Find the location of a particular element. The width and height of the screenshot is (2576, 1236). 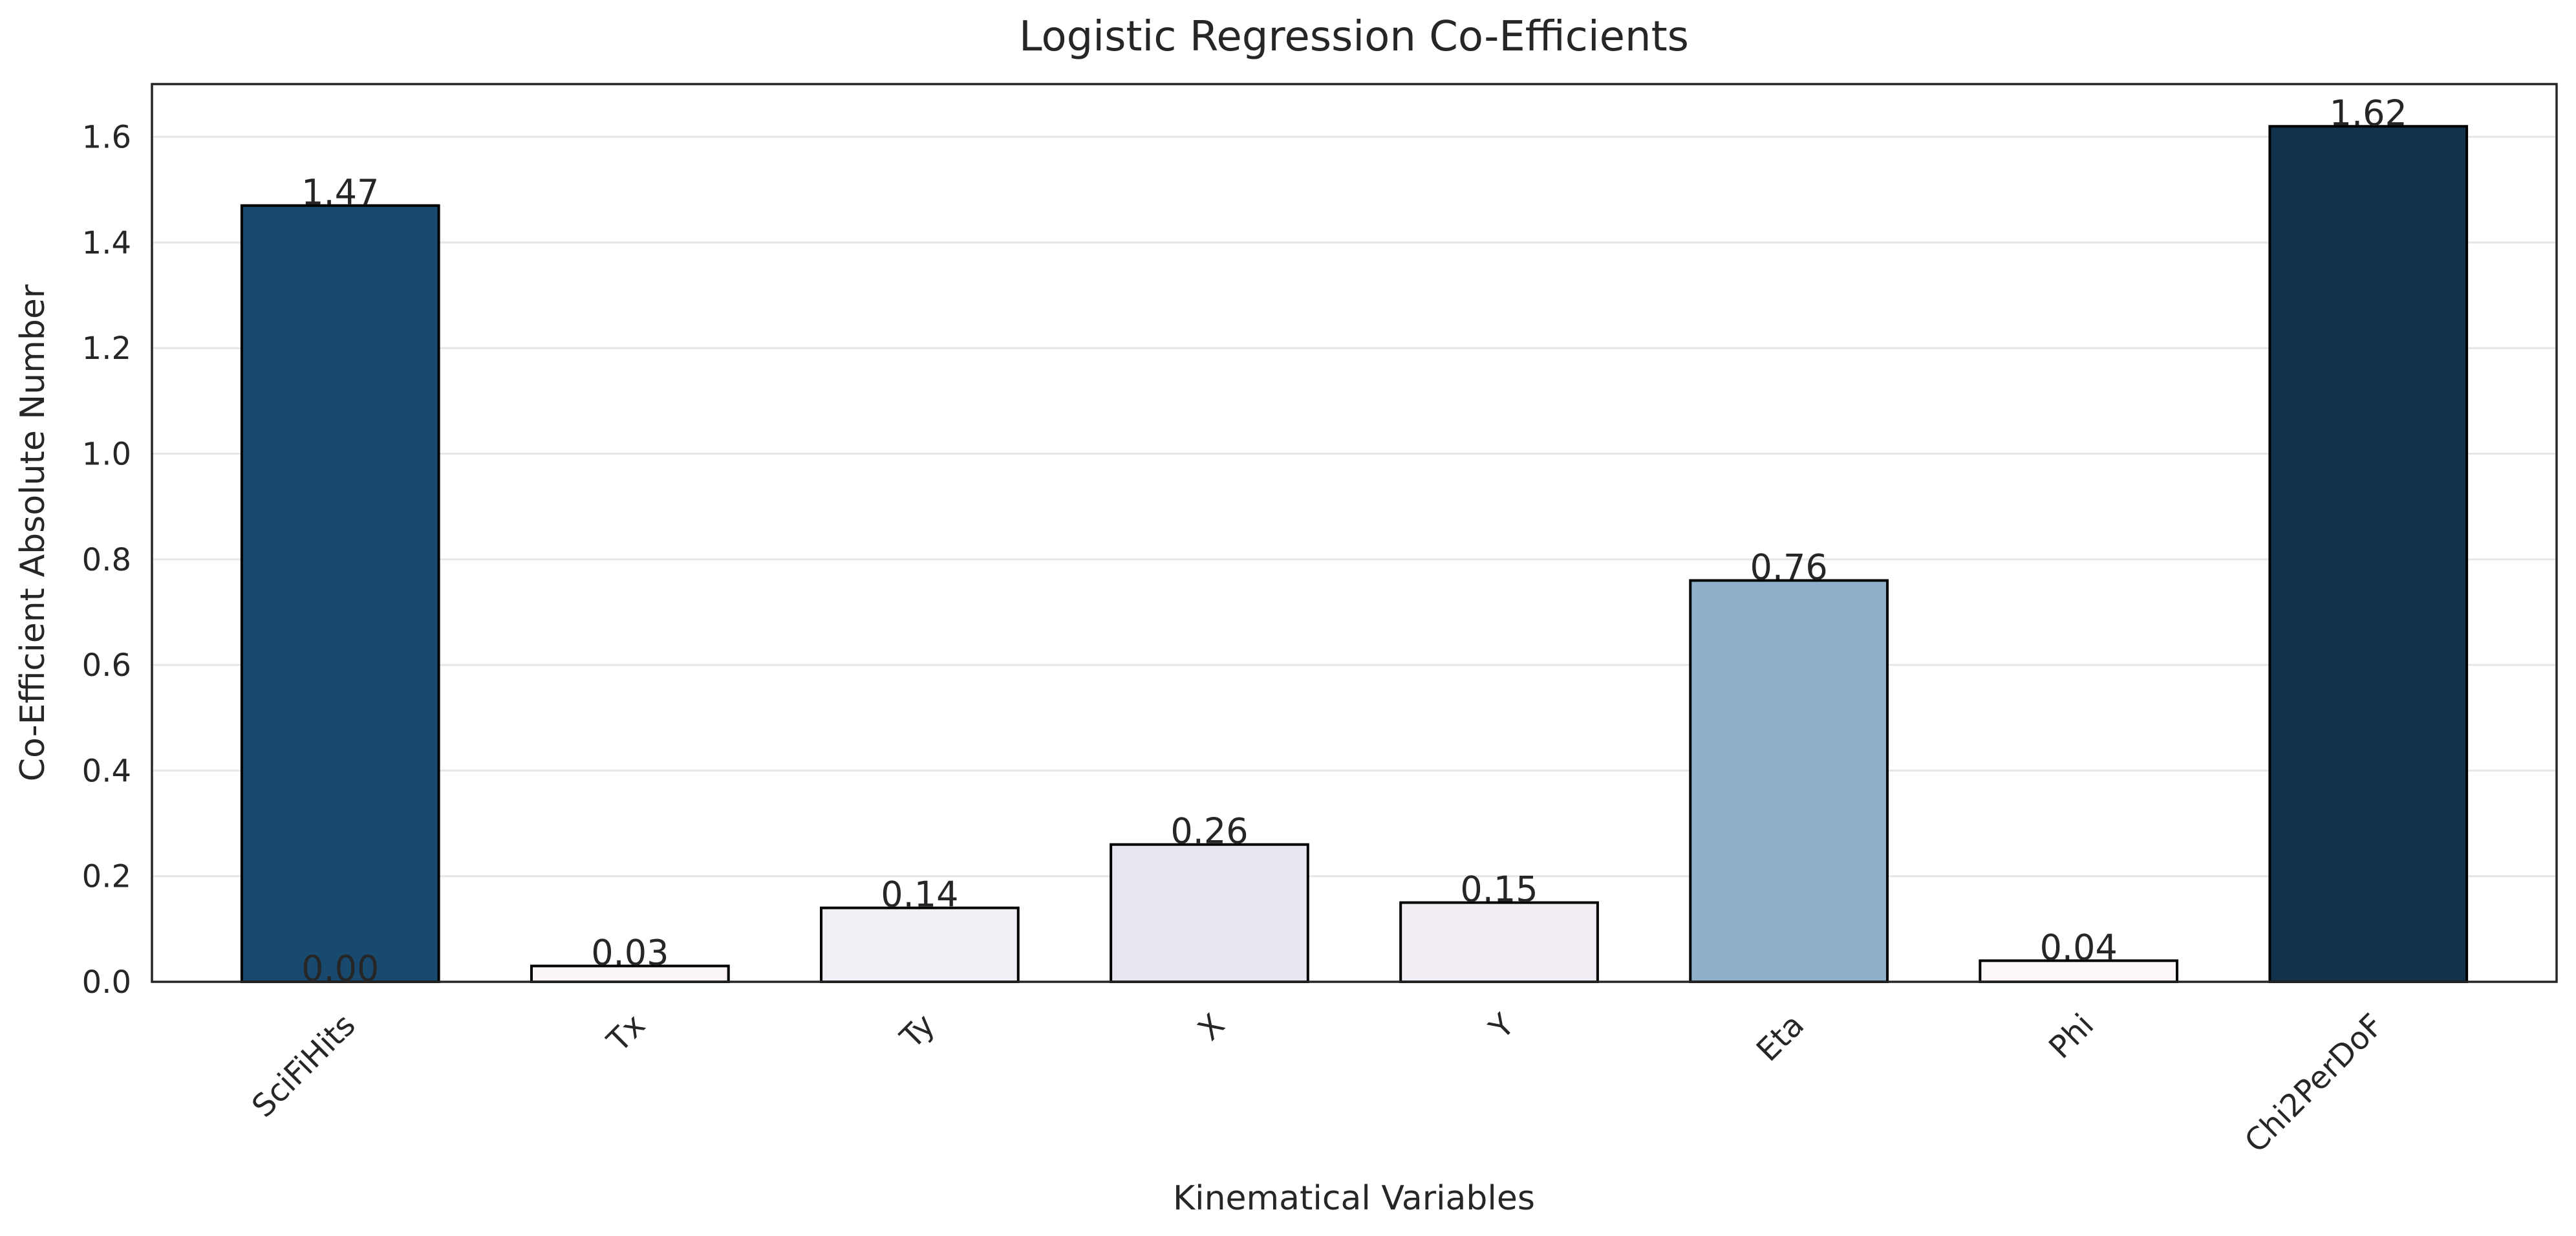

y-tick-label: 1.0 is located at coordinates (107, 455).